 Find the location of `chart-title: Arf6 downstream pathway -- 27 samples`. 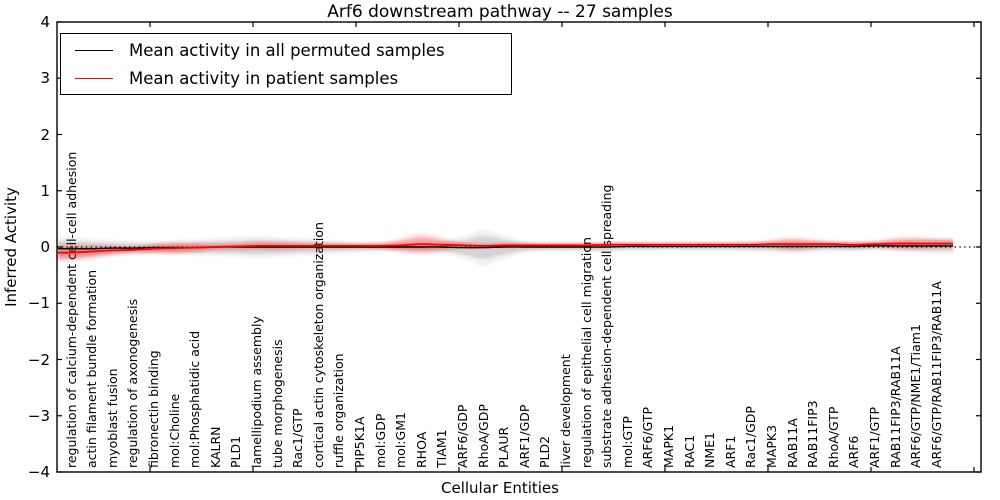

chart-title: Arf6 downstream pathway -- 27 samples is located at coordinates (500, 12).